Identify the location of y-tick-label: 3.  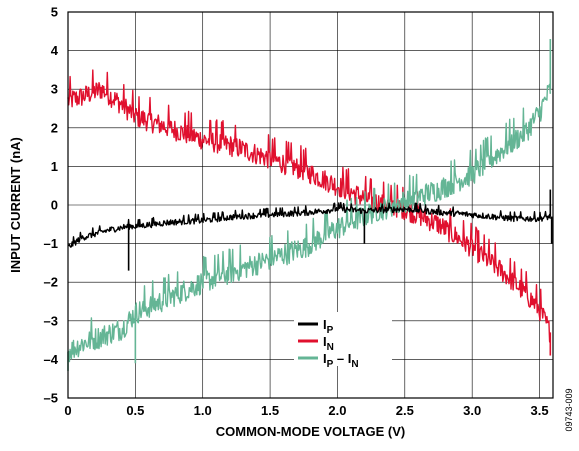
(54, 89).